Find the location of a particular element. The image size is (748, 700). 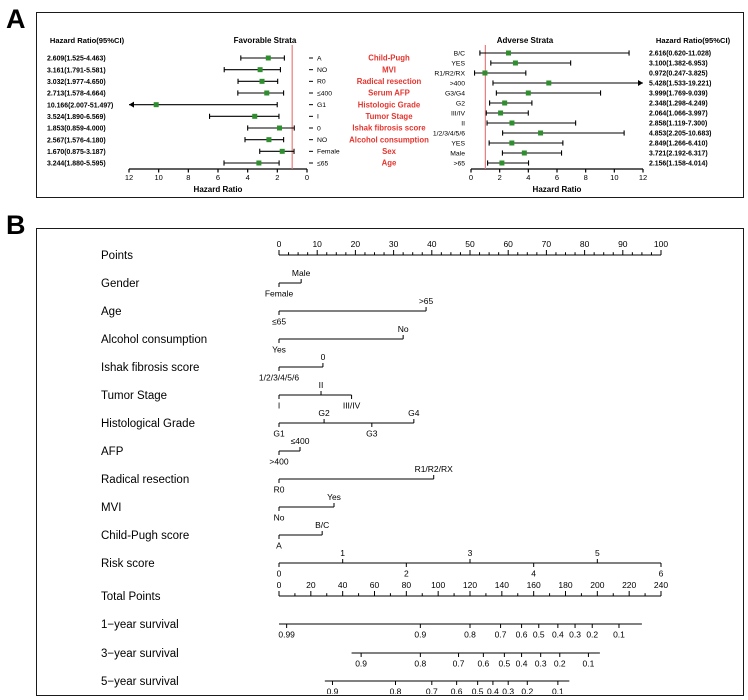

nomogram-tick-label: 0.99 is located at coordinates (286, 635).